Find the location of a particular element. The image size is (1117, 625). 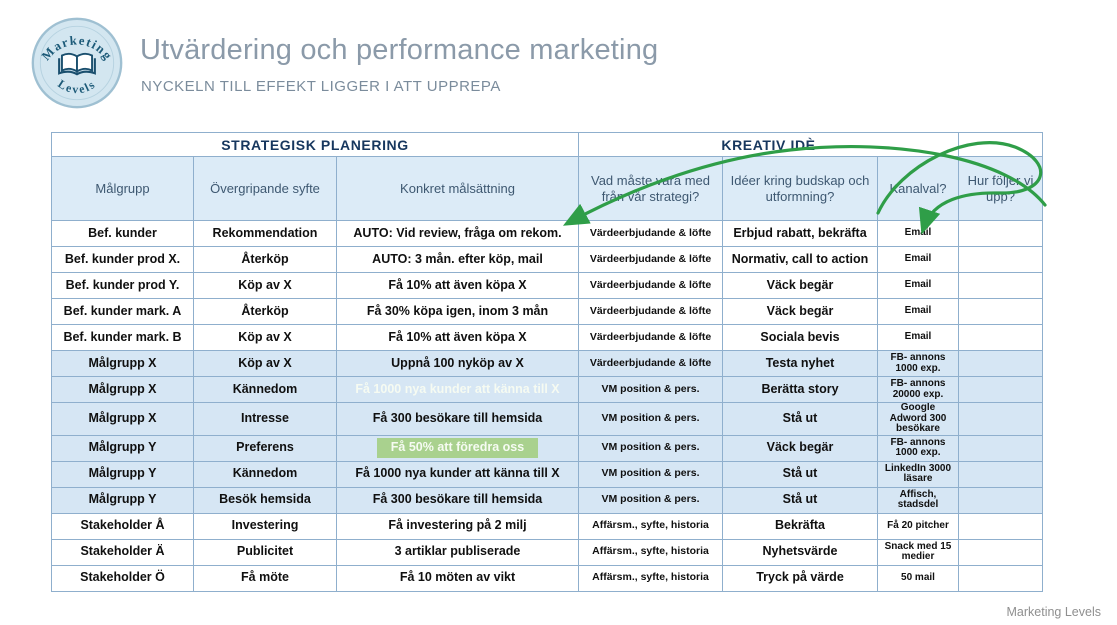

cell: Stakeholder Ä is located at coordinates (122, 552).